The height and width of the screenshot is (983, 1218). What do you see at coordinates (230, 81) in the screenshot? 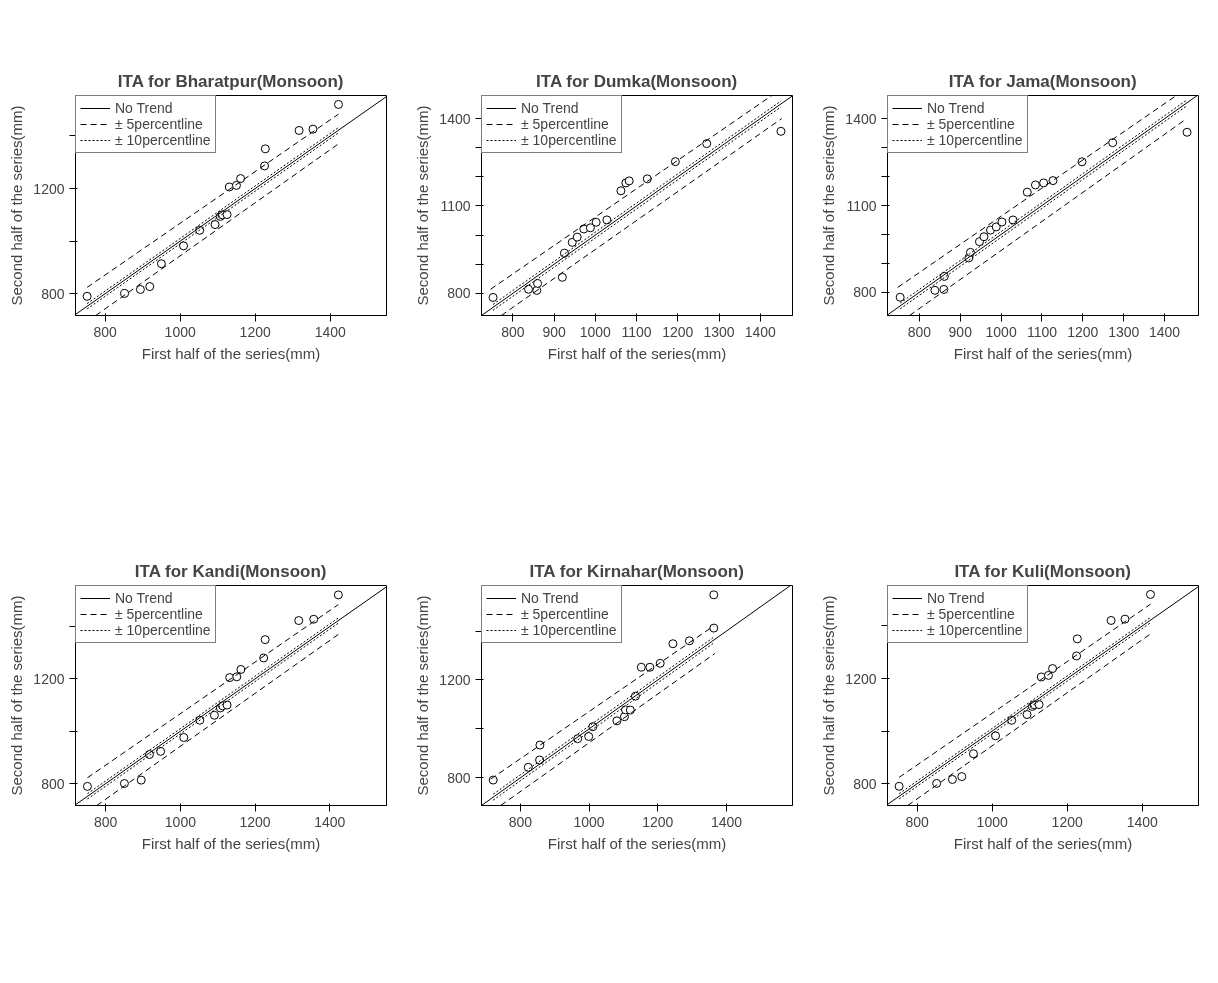
I see `chart-title: ITA for Bharatpur(Monsoon)` at bounding box center [230, 81].